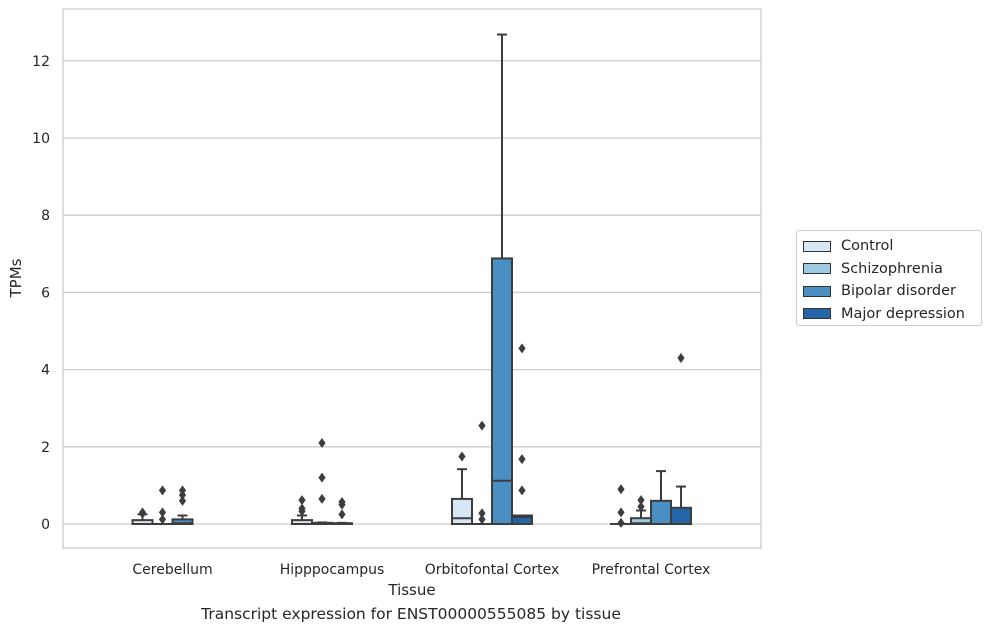 This screenshot has width=992, height=634. I want to click on box-schizophrenia-hipppocampus, so click(322, 481).